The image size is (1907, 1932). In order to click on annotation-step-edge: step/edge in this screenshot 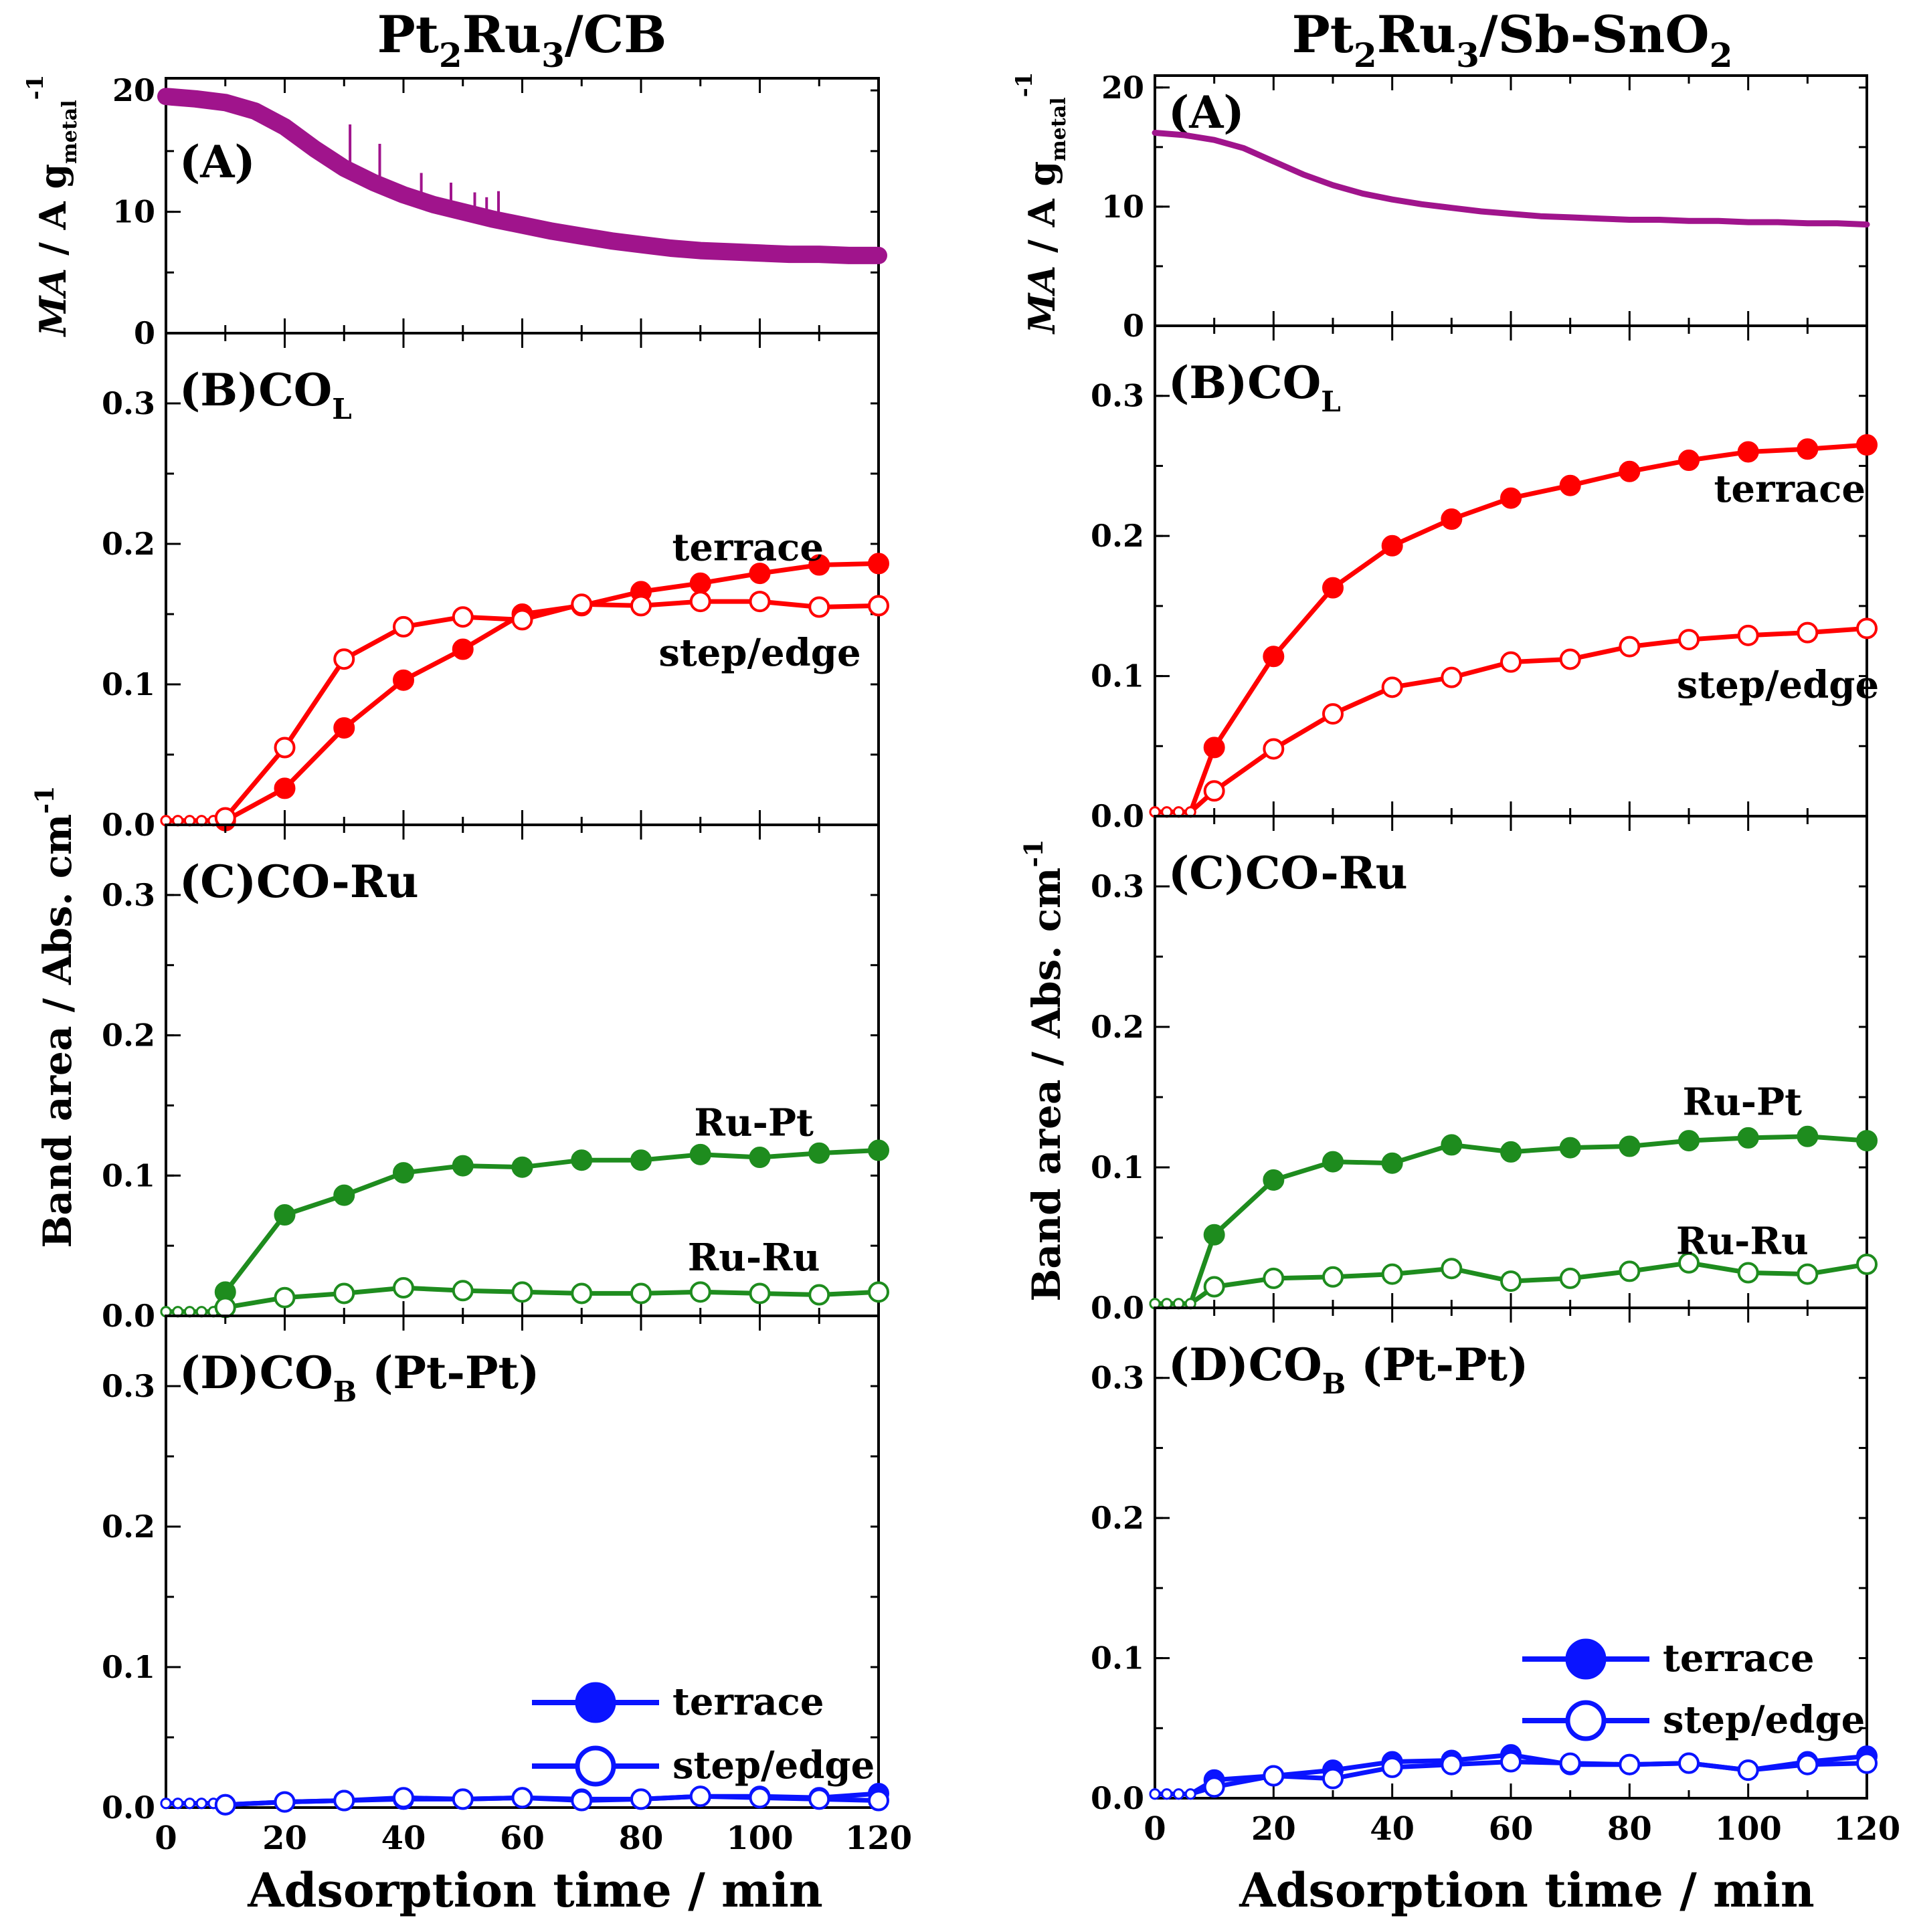, I will do `click(1778, 685)`.